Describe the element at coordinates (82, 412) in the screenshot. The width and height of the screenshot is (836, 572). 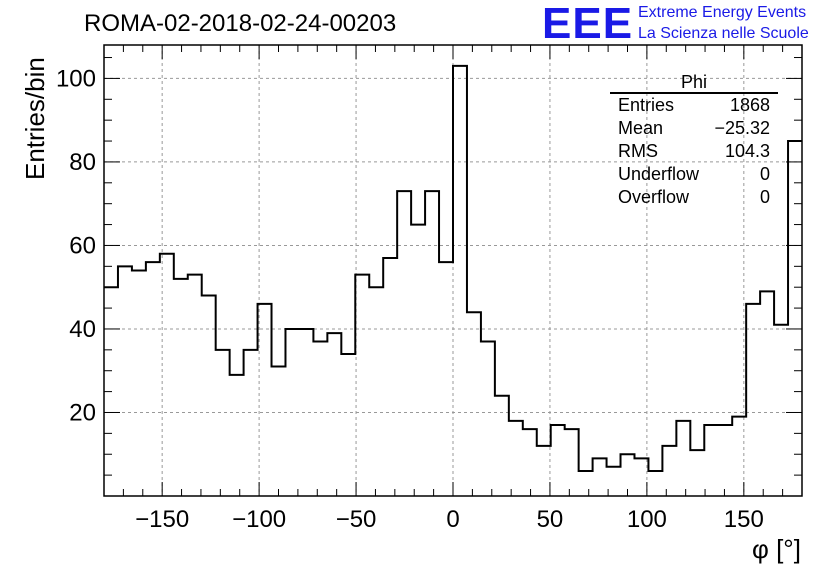
I see `y-tick-label: 20` at that location.